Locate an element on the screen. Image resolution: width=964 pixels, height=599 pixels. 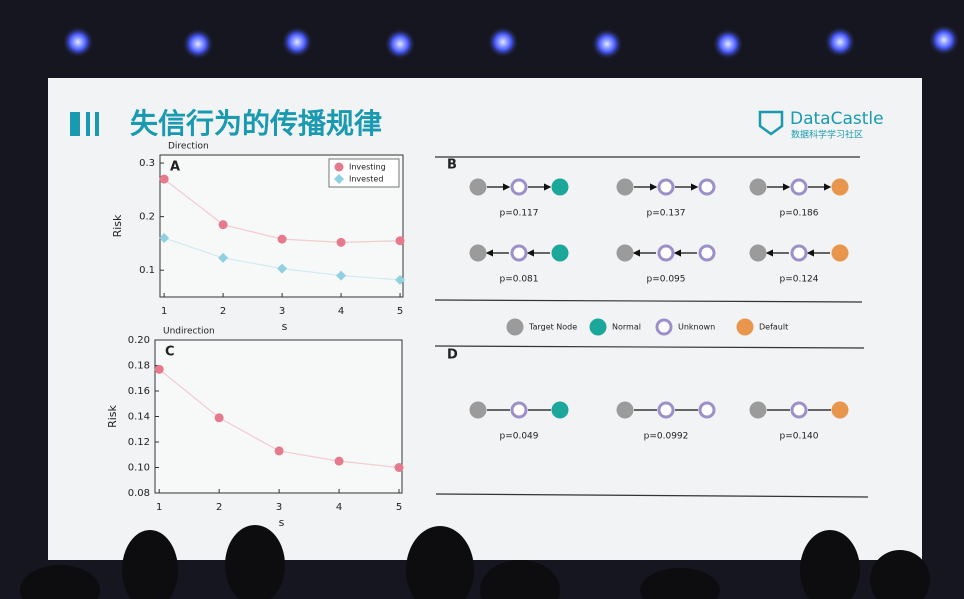
probability-label: p=0.140 is located at coordinates (798, 437).